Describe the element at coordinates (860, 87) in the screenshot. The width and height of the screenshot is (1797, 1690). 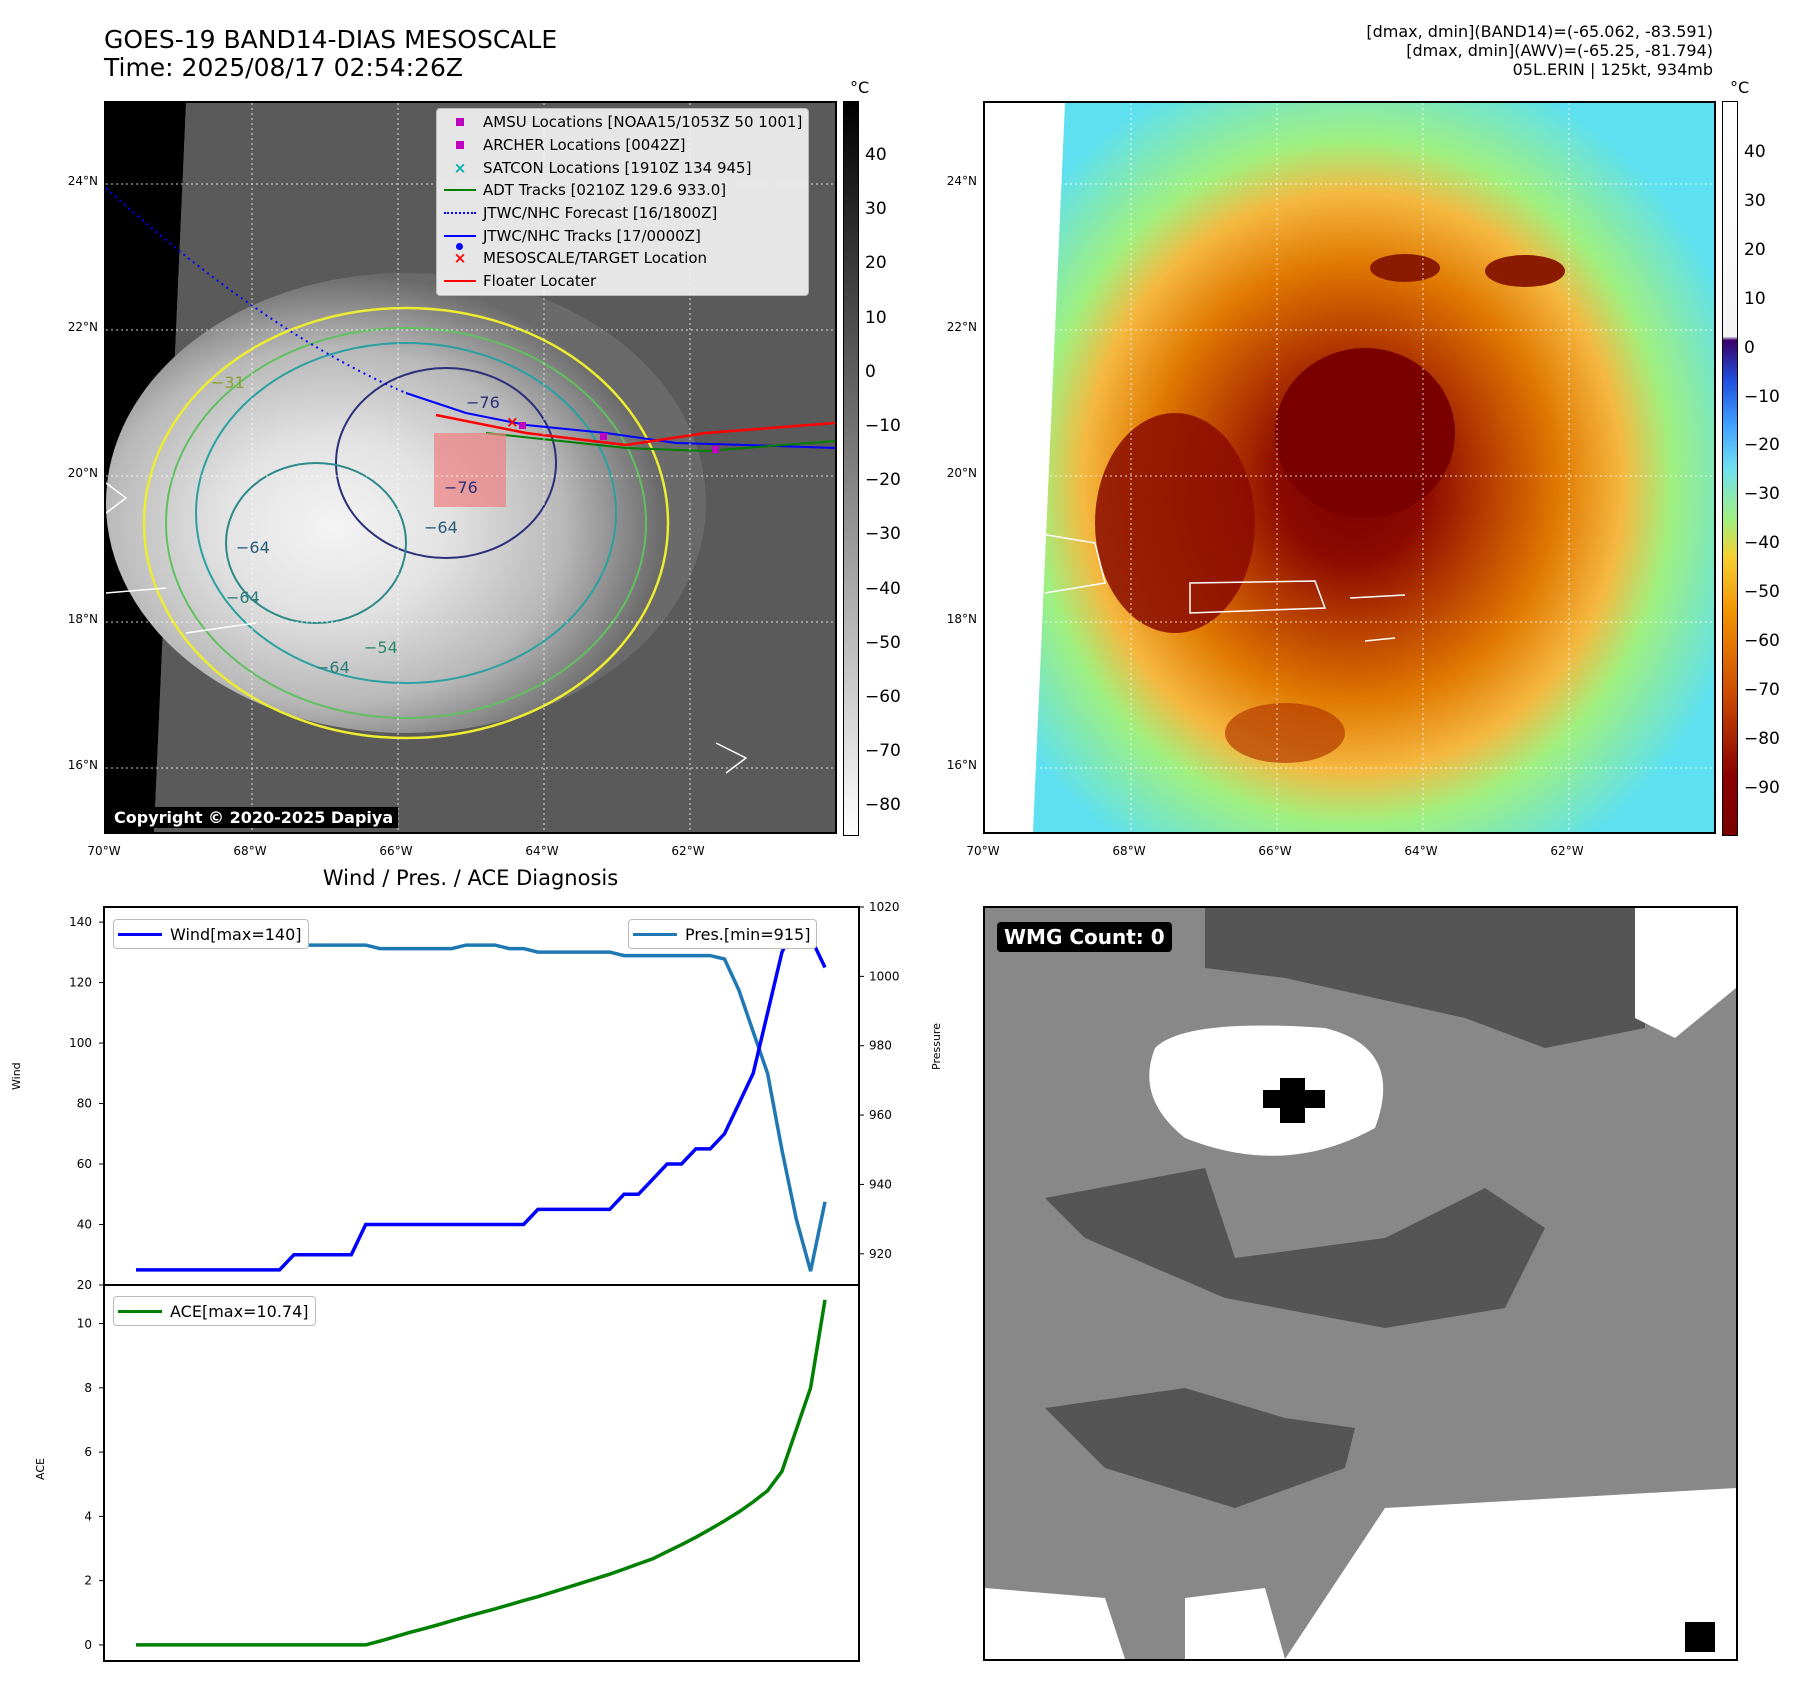
I see `left-colorbar-unit: °C` at that location.